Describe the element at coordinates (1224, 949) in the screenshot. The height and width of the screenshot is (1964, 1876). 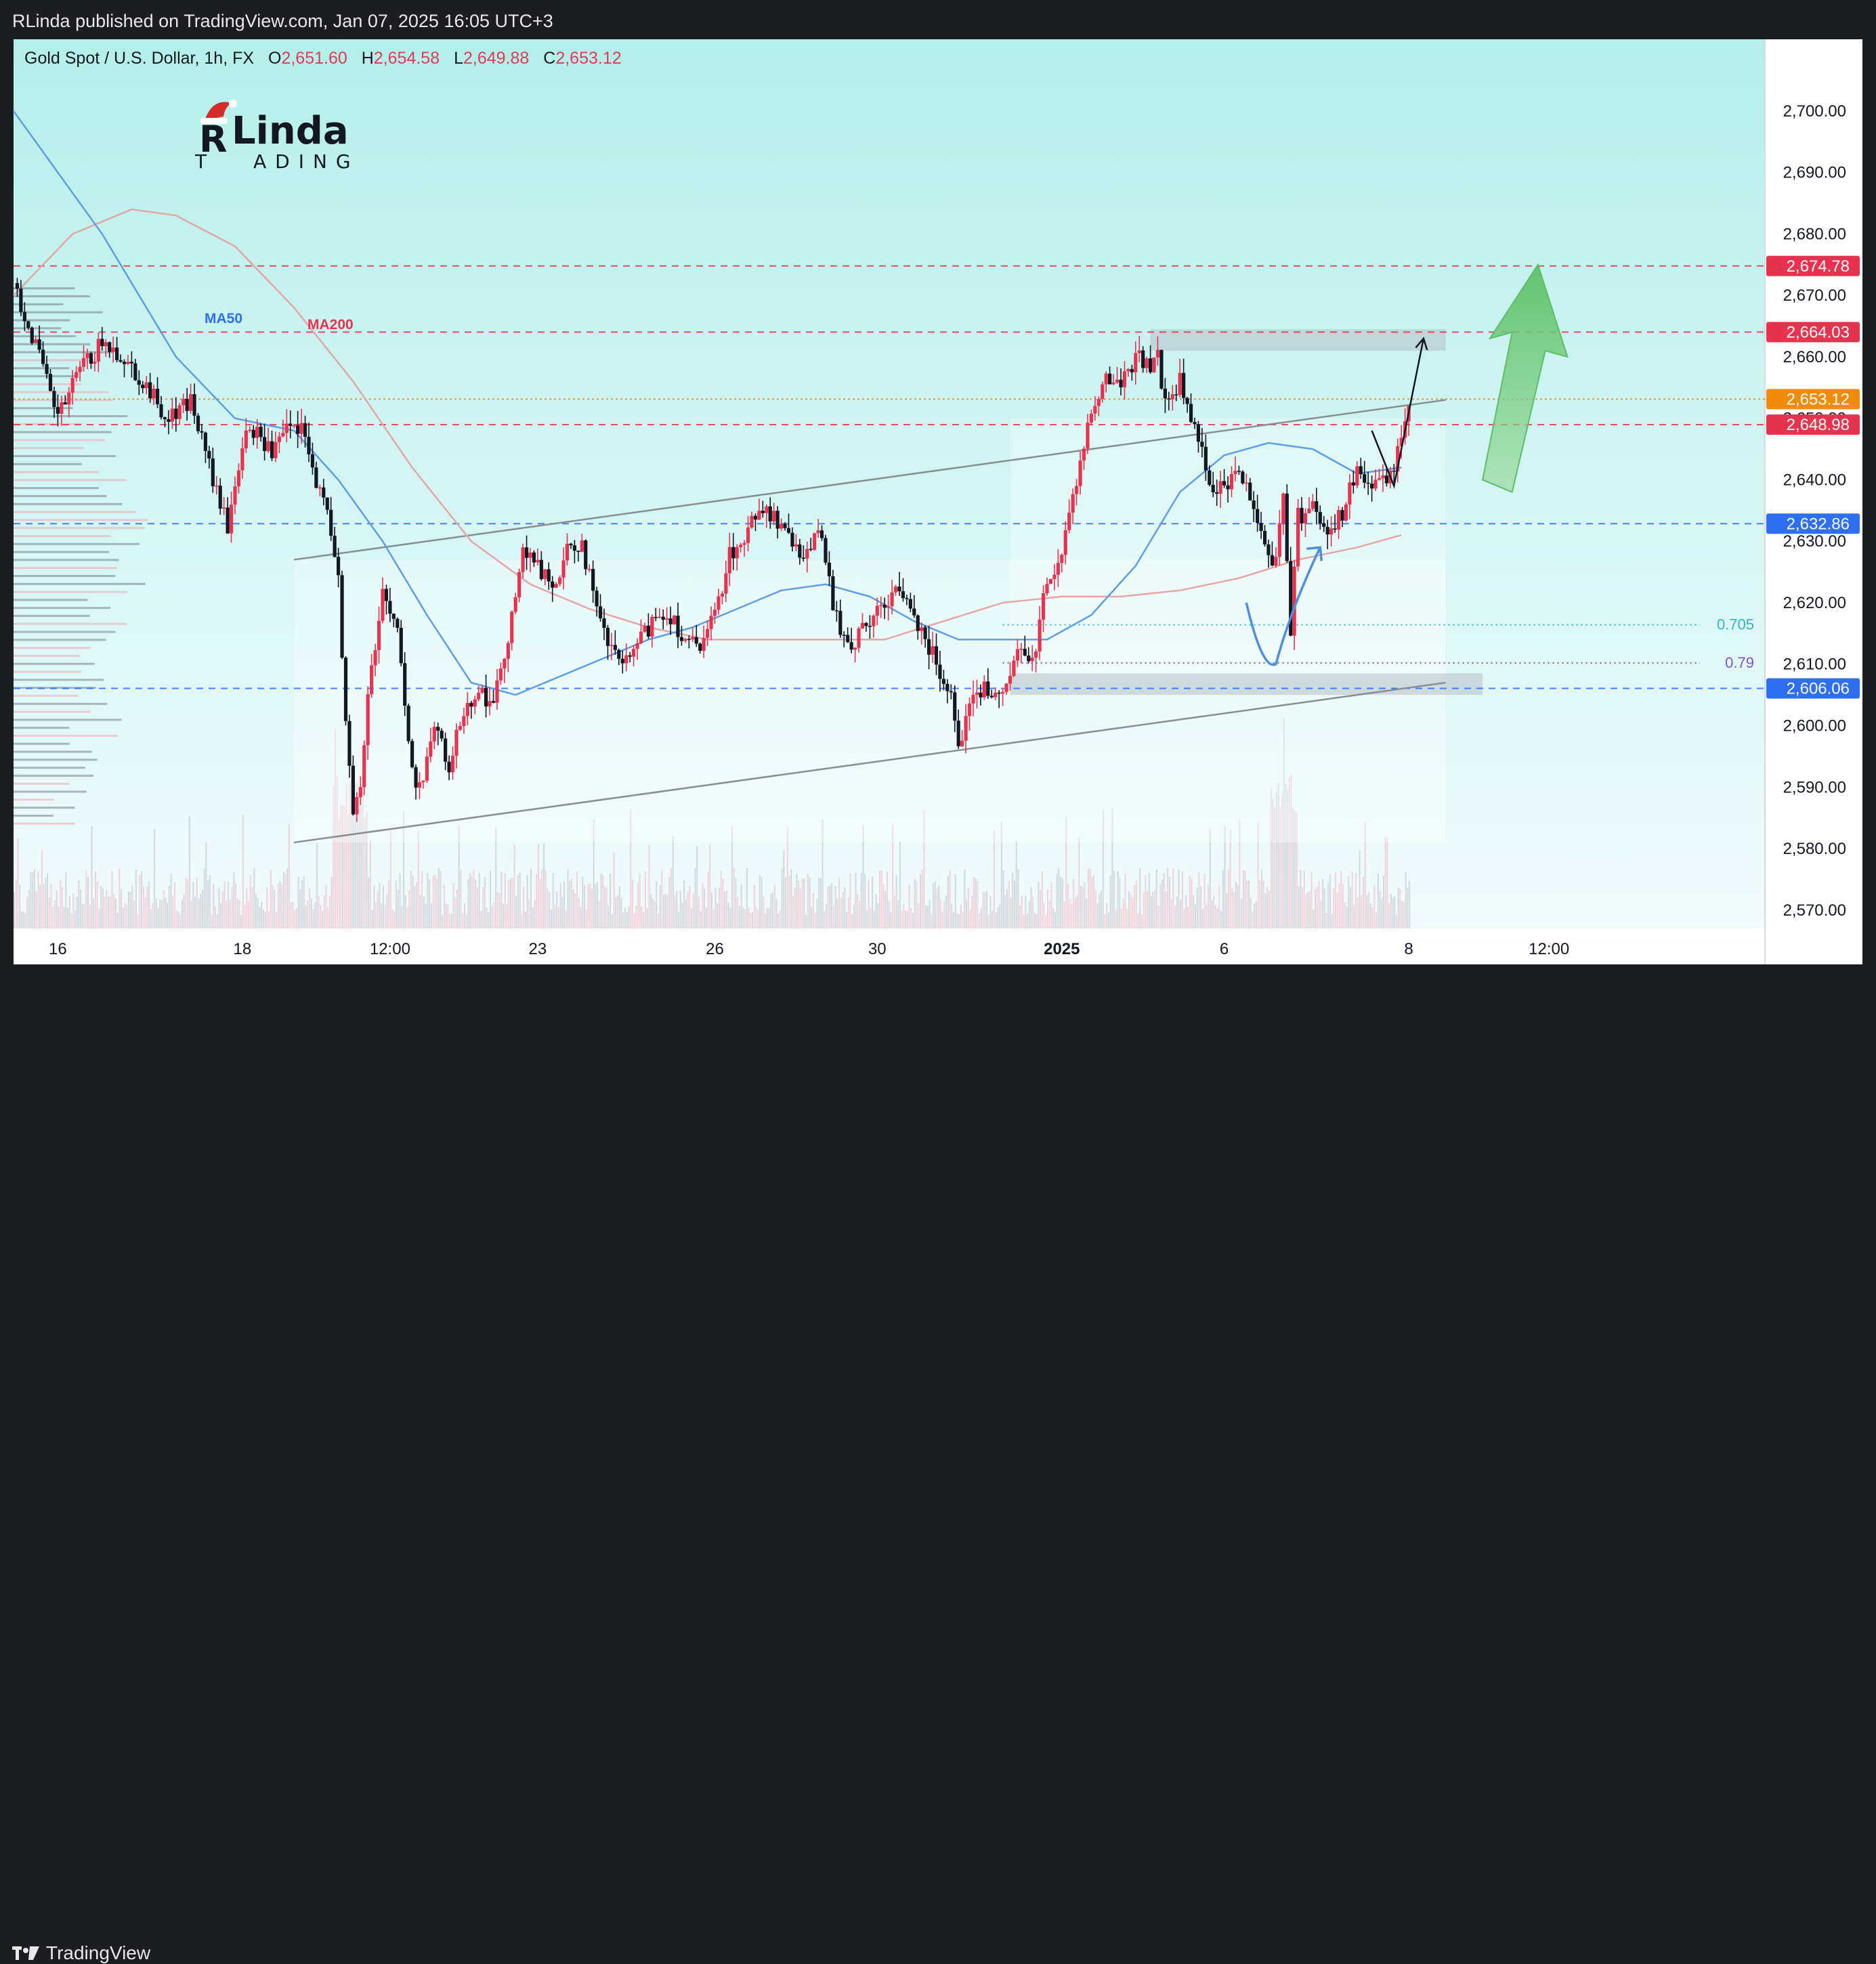
I see `time-tick-label: 6` at that location.